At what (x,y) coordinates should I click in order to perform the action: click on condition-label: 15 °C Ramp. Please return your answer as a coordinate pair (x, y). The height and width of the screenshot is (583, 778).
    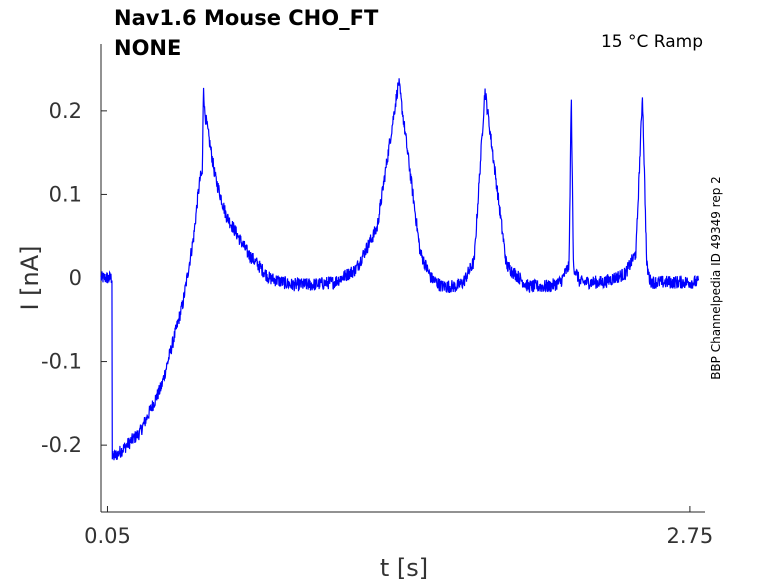
    Looking at the image, I should click on (652, 42).